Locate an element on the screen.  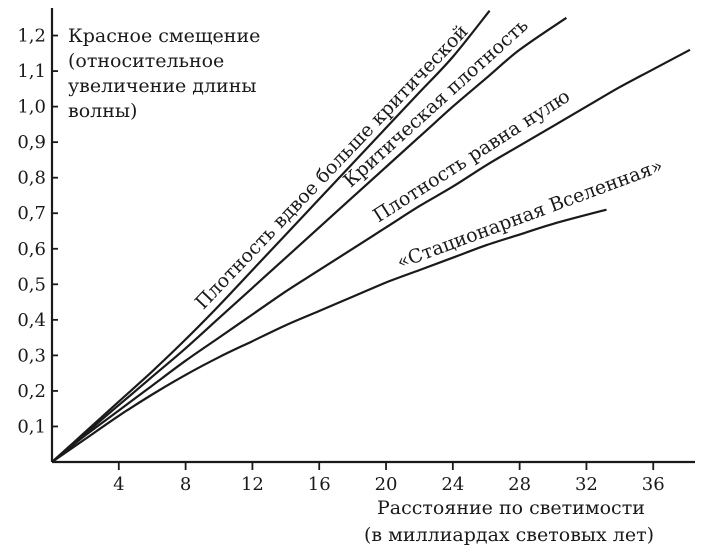
x-tick-label: 16 is located at coordinates (319, 484).